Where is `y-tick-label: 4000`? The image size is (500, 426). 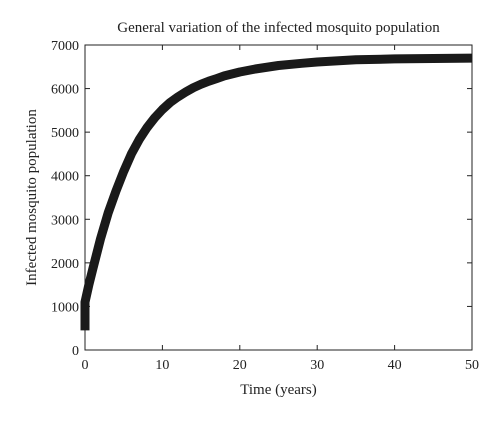 y-tick-label: 4000 is located at coordinates (65, 177).